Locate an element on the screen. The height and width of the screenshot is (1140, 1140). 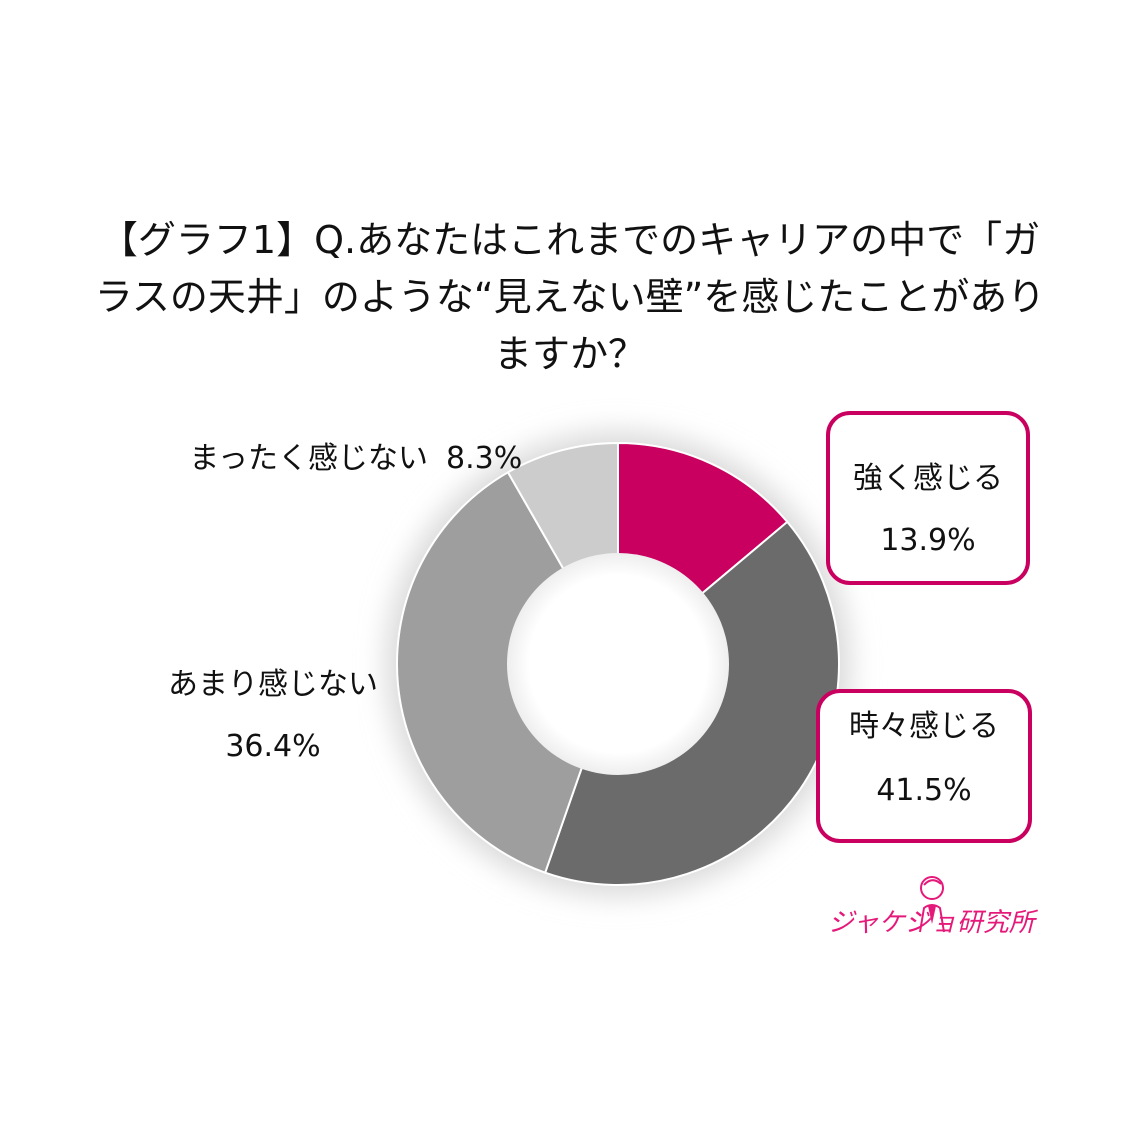
chart-title-line-3: ますか？ is located at coordinates (569, 354).